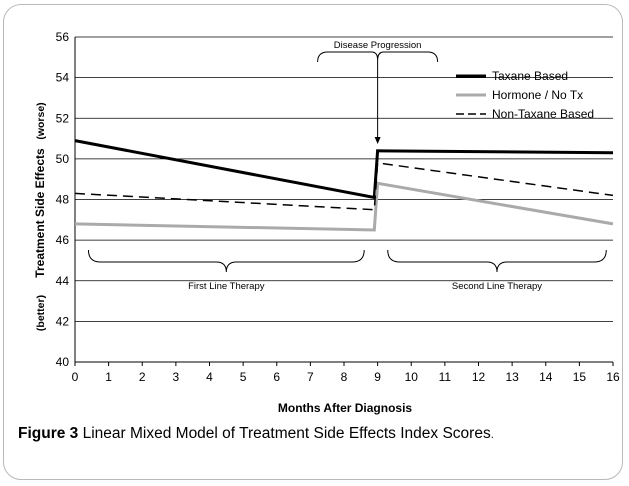 Image resolution: width=629 pixels, height=486 pixels. What do you see at coordinates (512, 377) in the screenshot?
I see `x-tick-label: 13` at bounding box center [512, 377].